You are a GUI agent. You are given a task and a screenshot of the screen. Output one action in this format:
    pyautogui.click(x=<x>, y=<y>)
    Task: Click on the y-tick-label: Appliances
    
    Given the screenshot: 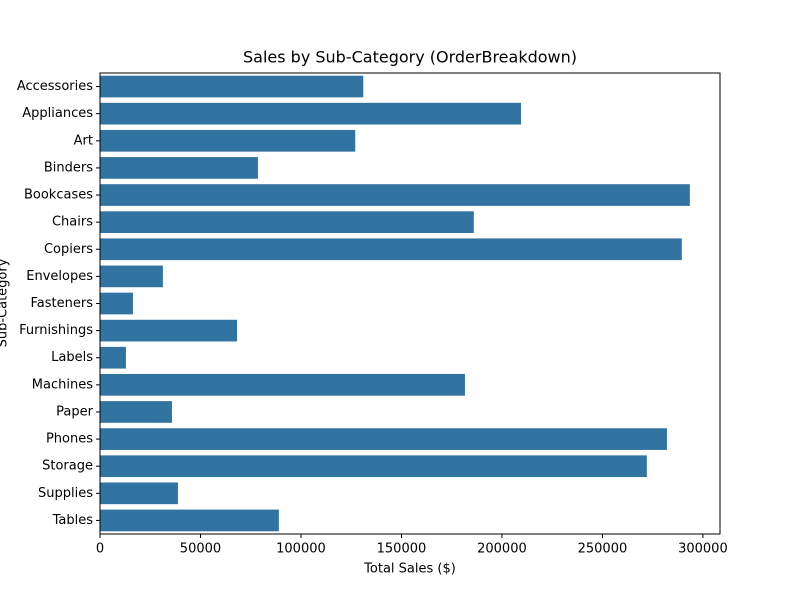 What is the action you would take?
    pyautogui.click(x=57, y=113)
    